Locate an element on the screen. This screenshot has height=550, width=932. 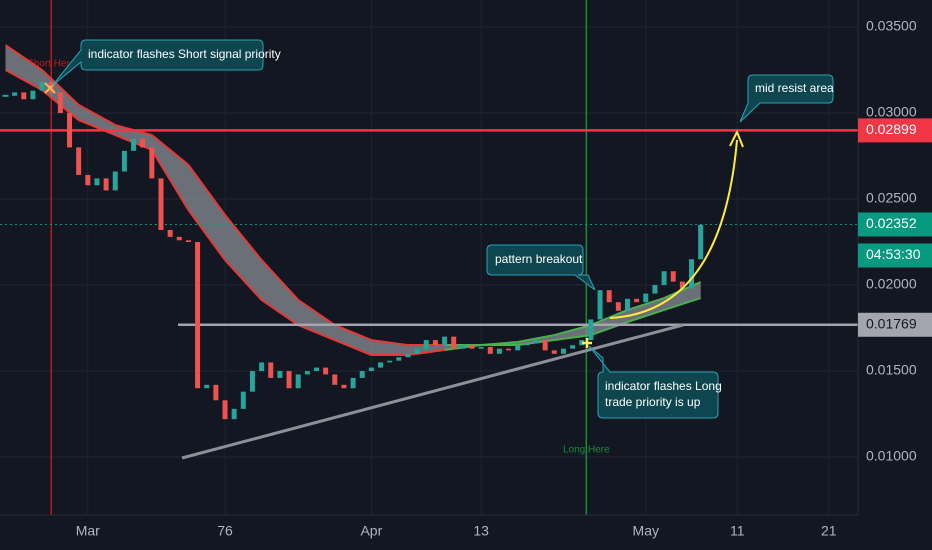
callout: pattern breakout is located at coordinates (541, 267).